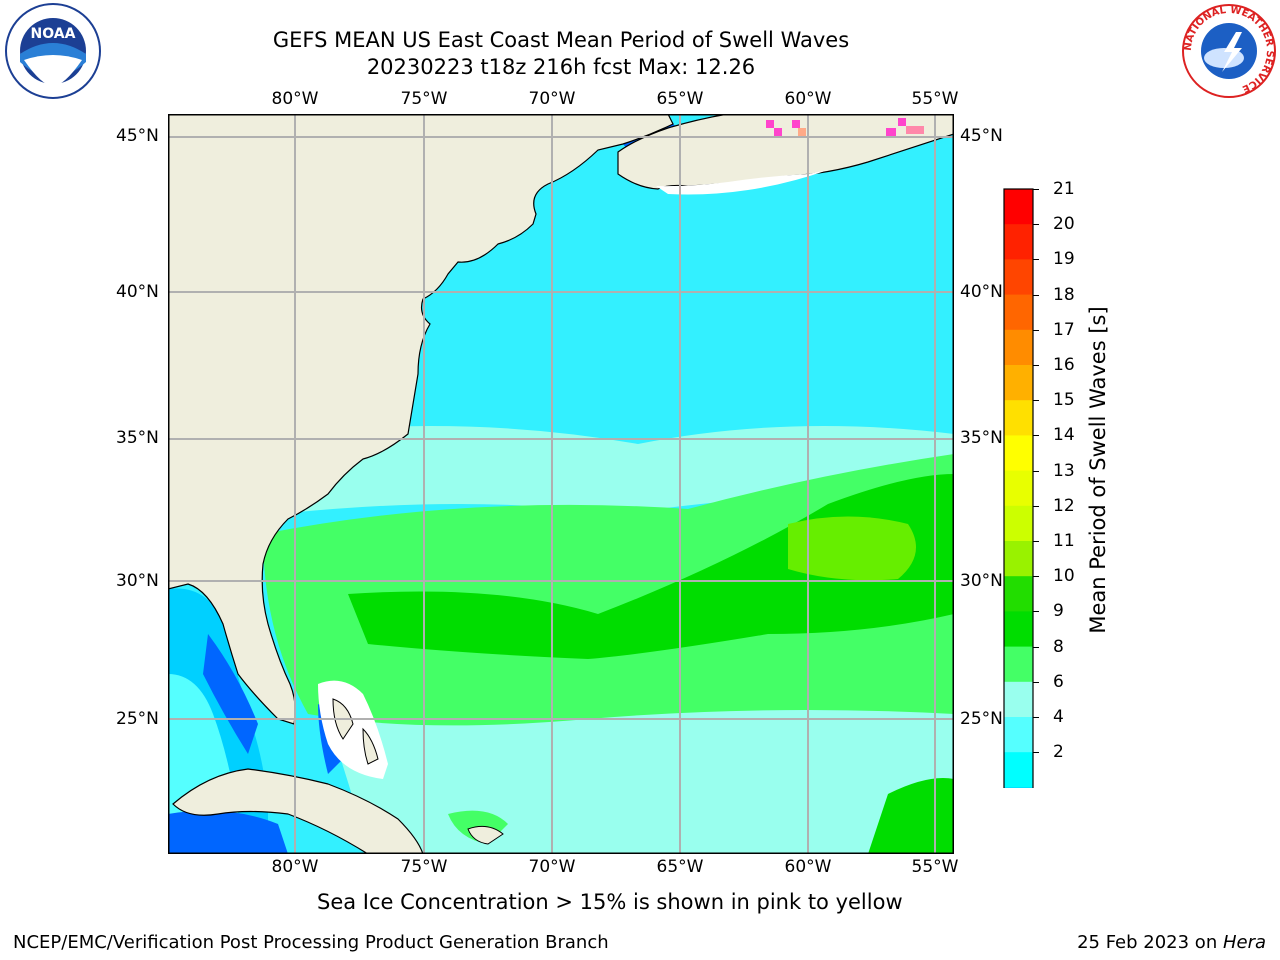 The image size is (1280, 960). Describe the element at coordinates (1064, 541) in the screenshot. I see `colorbar-tick-label: 11` at that location.